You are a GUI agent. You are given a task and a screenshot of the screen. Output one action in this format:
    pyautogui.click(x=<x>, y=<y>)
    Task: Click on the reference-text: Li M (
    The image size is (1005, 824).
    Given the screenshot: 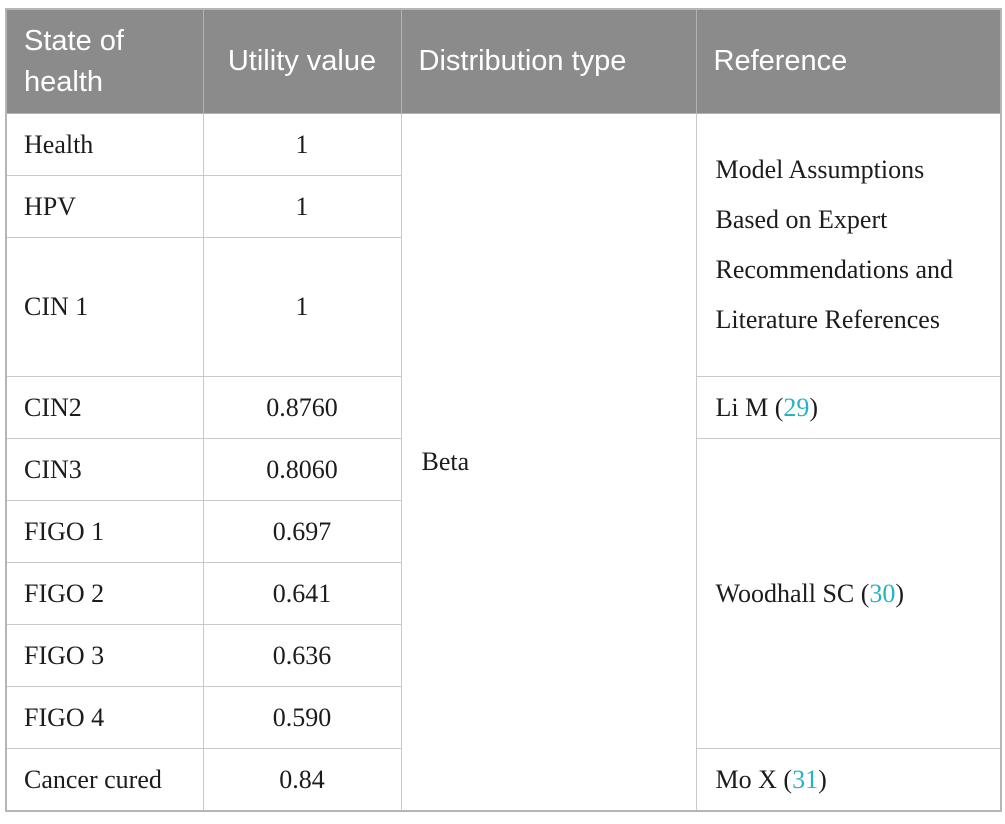 What is the action you would take?
    pyautogui.click(x=749, y=407)
    